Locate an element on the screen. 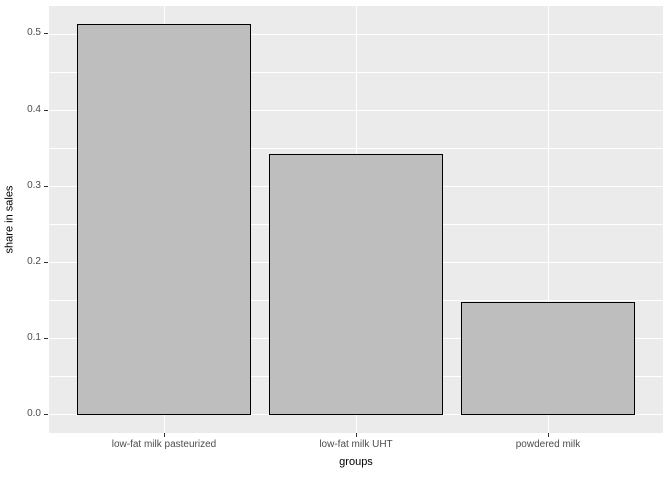 The height and width of the screenshot is (480, 672). x-axis-title: groups is located at coordinates (356, 462).